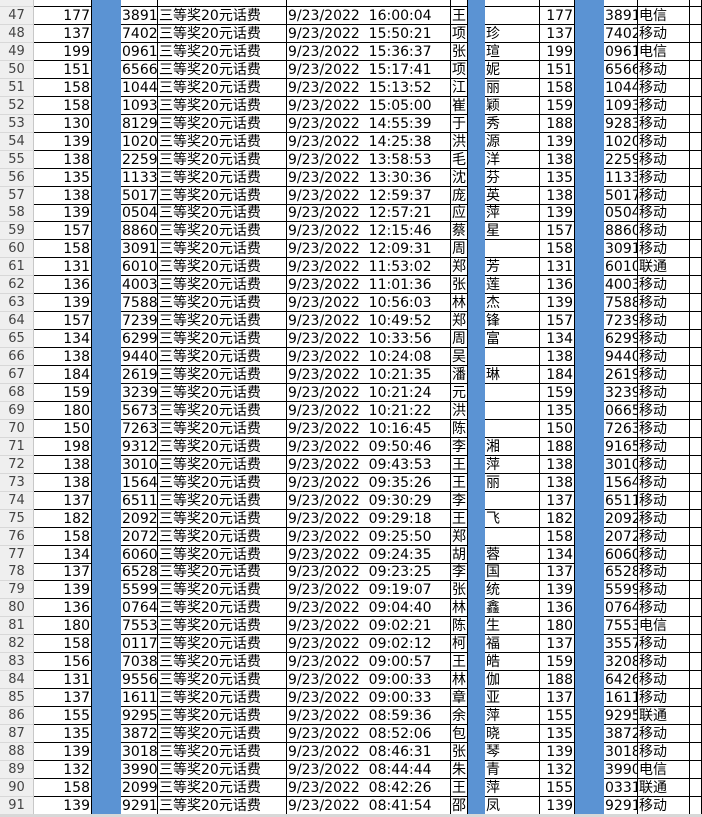  Describe the element at coordinates (63, 375) in the screenshot. I see `phone-prefix-cell: 184` at that location.